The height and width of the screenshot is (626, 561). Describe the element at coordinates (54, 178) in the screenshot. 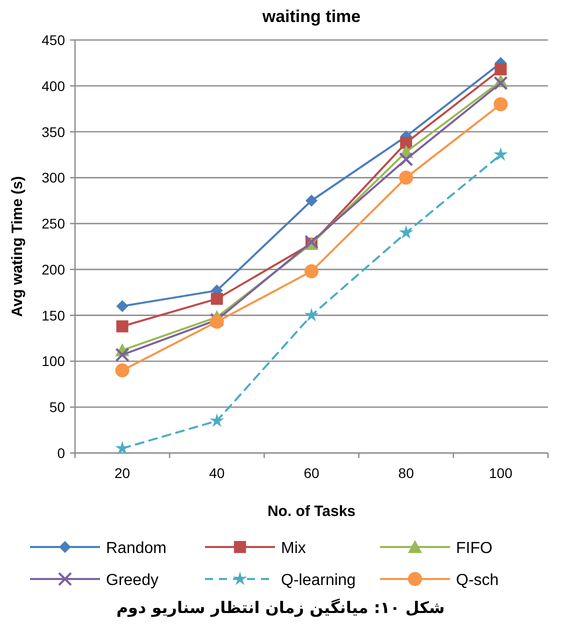

I see `y-tick-label: 300` at that location.